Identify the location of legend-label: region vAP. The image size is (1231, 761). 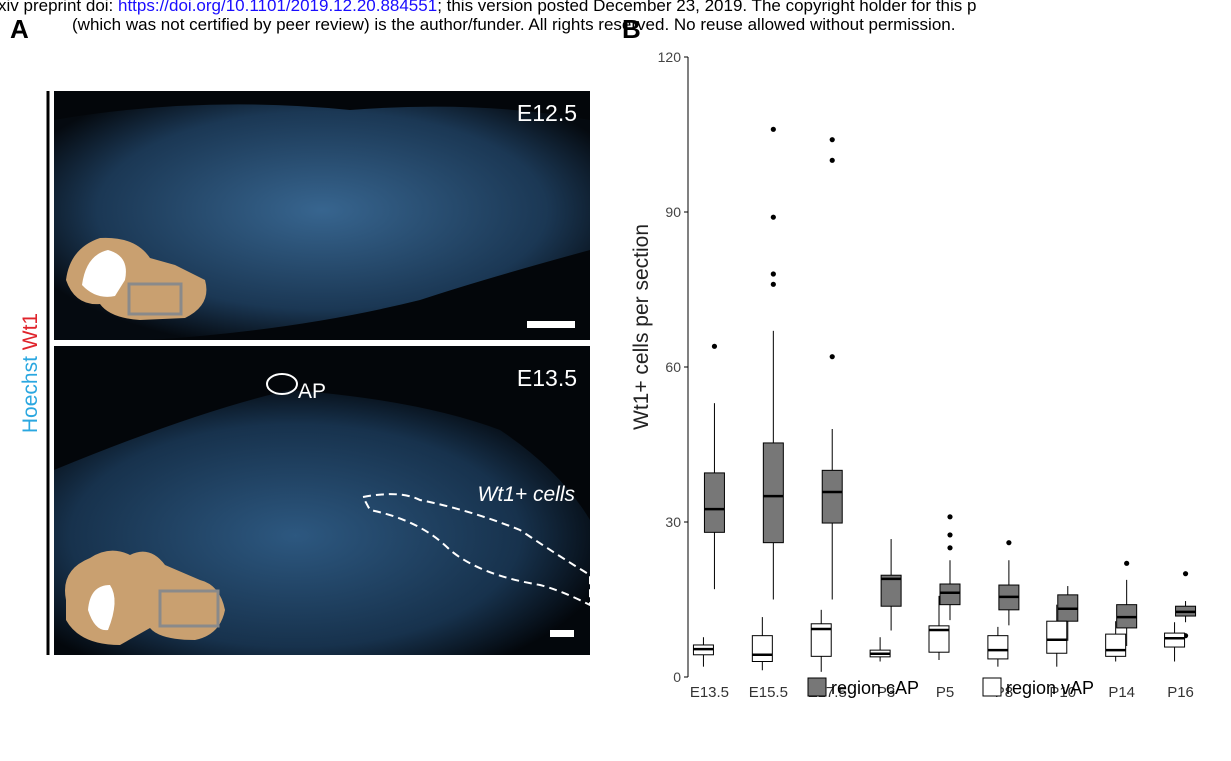
(1050, 688).